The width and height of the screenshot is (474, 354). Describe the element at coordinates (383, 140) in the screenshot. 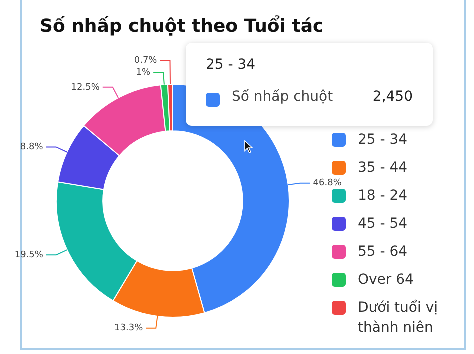

I see `legend-label: 25 - 34` at that location.